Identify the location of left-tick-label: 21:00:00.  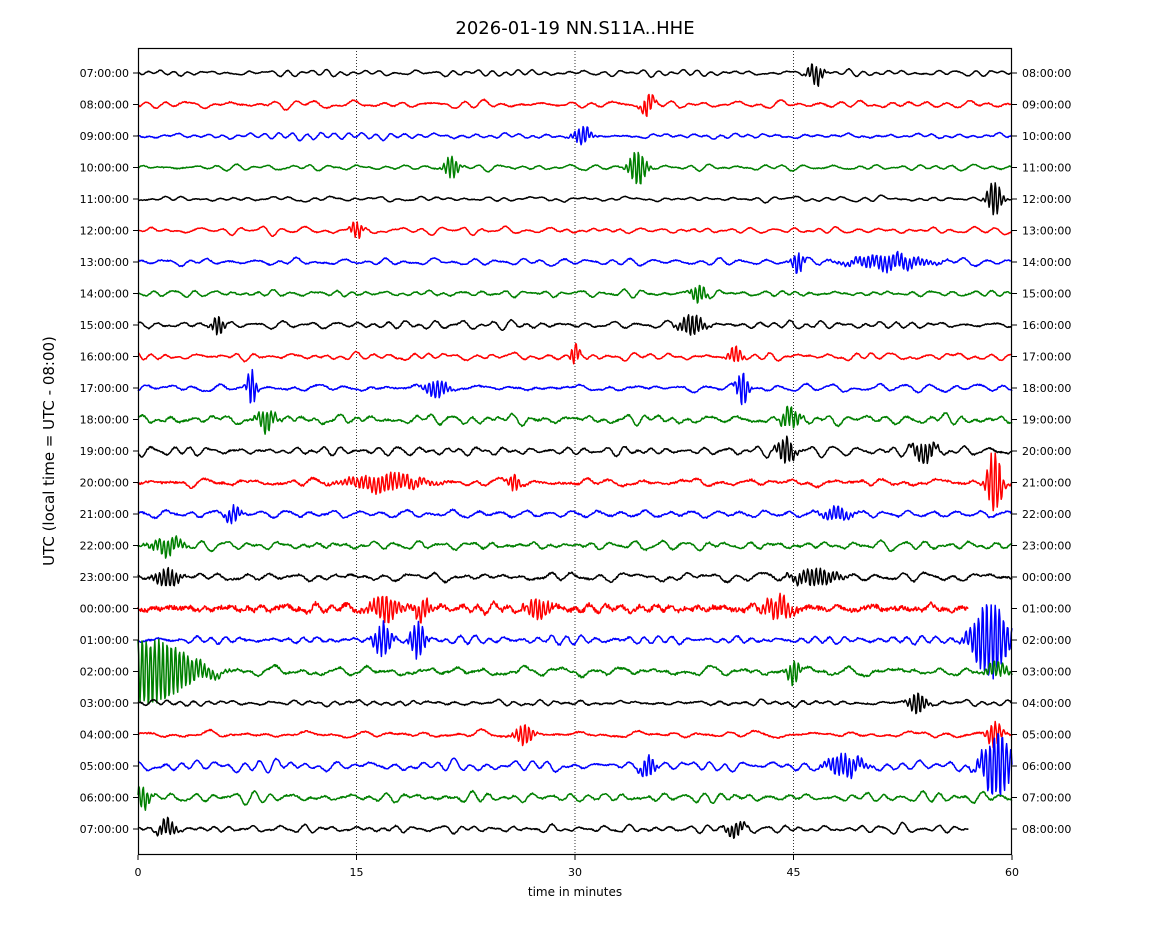
(104, 514).